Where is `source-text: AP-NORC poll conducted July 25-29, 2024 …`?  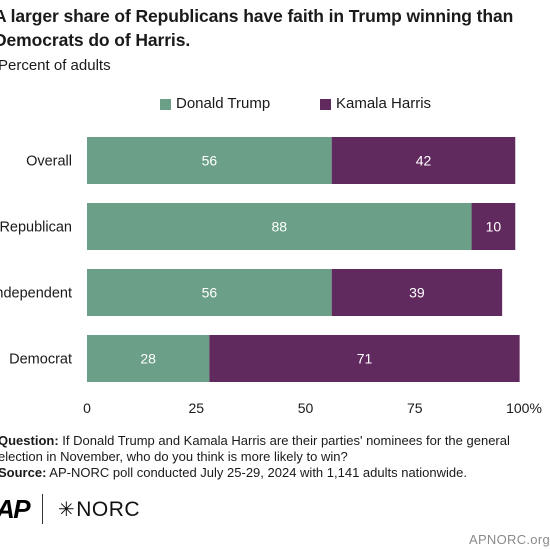 source-text: AP-NORC poll conducted July 25-29, 2024 … is located at coordinates (256, 472).